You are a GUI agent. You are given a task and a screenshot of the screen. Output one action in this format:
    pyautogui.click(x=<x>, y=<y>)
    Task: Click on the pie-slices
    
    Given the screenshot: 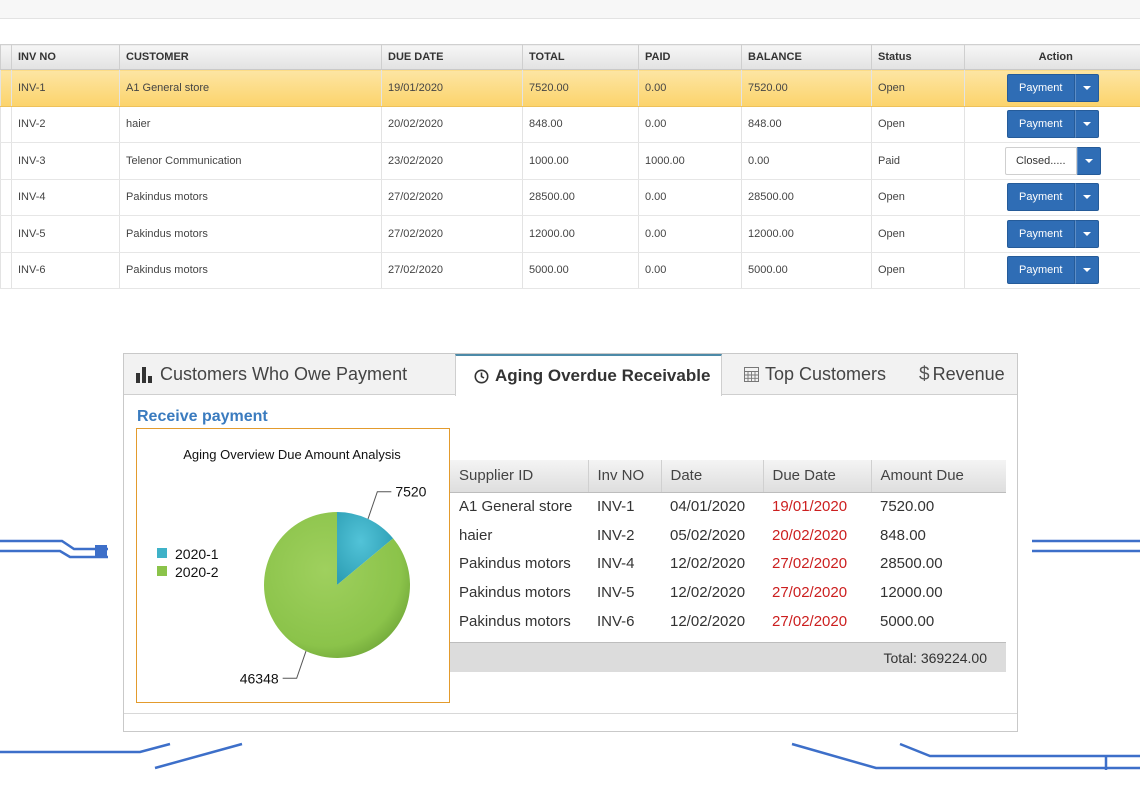 What is the action you would take?
    pyautogui.click(x=337, y=585)
    